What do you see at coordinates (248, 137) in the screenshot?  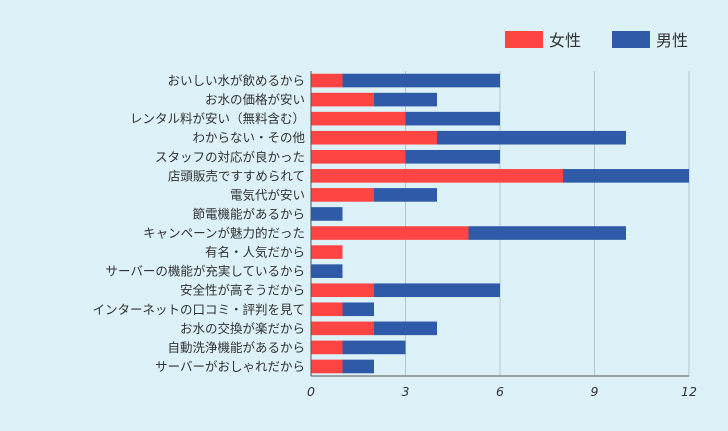 I see `category-label: わからない・その他` at bounding box center [248, 137].